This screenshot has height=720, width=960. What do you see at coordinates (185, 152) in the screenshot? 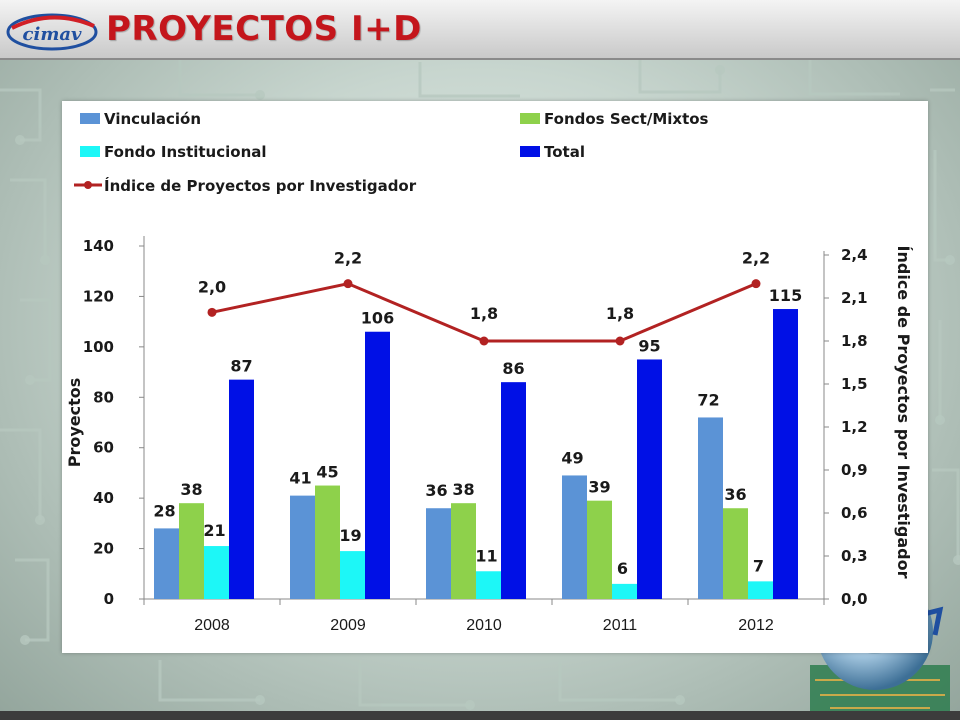
I see `legend-label-institucional: Fondo Institucional` at bounding box center [185, 152].